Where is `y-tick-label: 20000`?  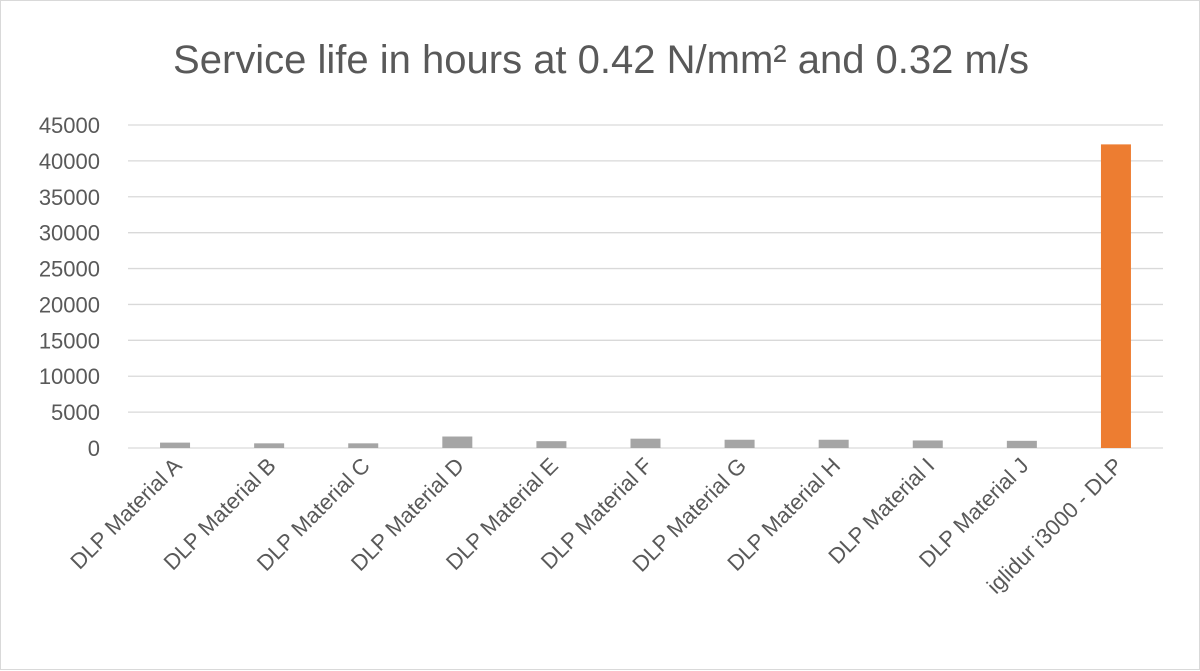
y-tick-label: 20000 is located at coordinates (69, 304).